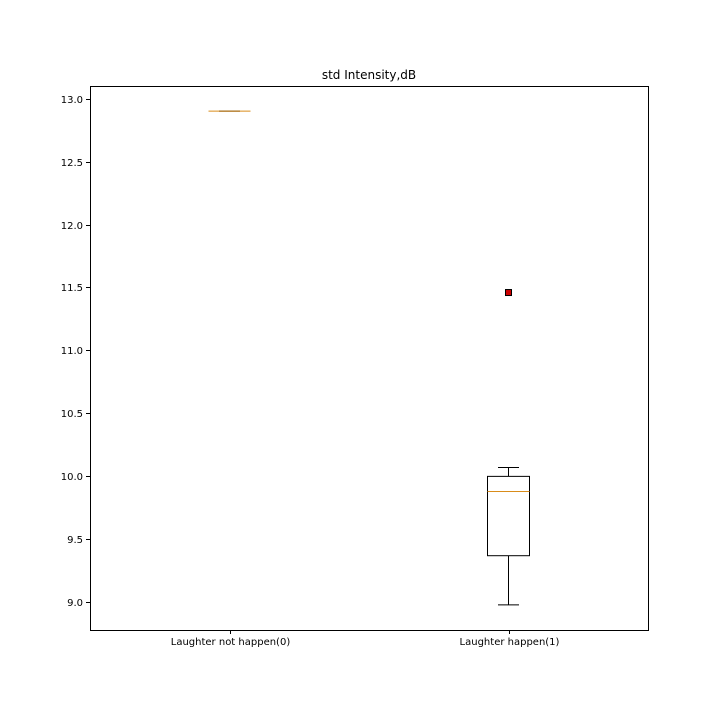  I want to click on y-tick-label: 12.5, so click(72, 163).